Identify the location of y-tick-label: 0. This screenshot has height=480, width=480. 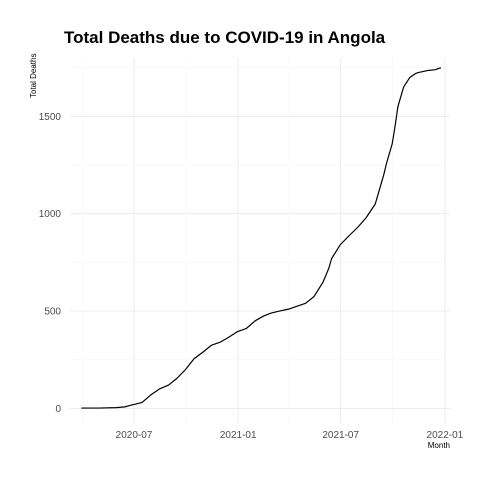
(58, 409).